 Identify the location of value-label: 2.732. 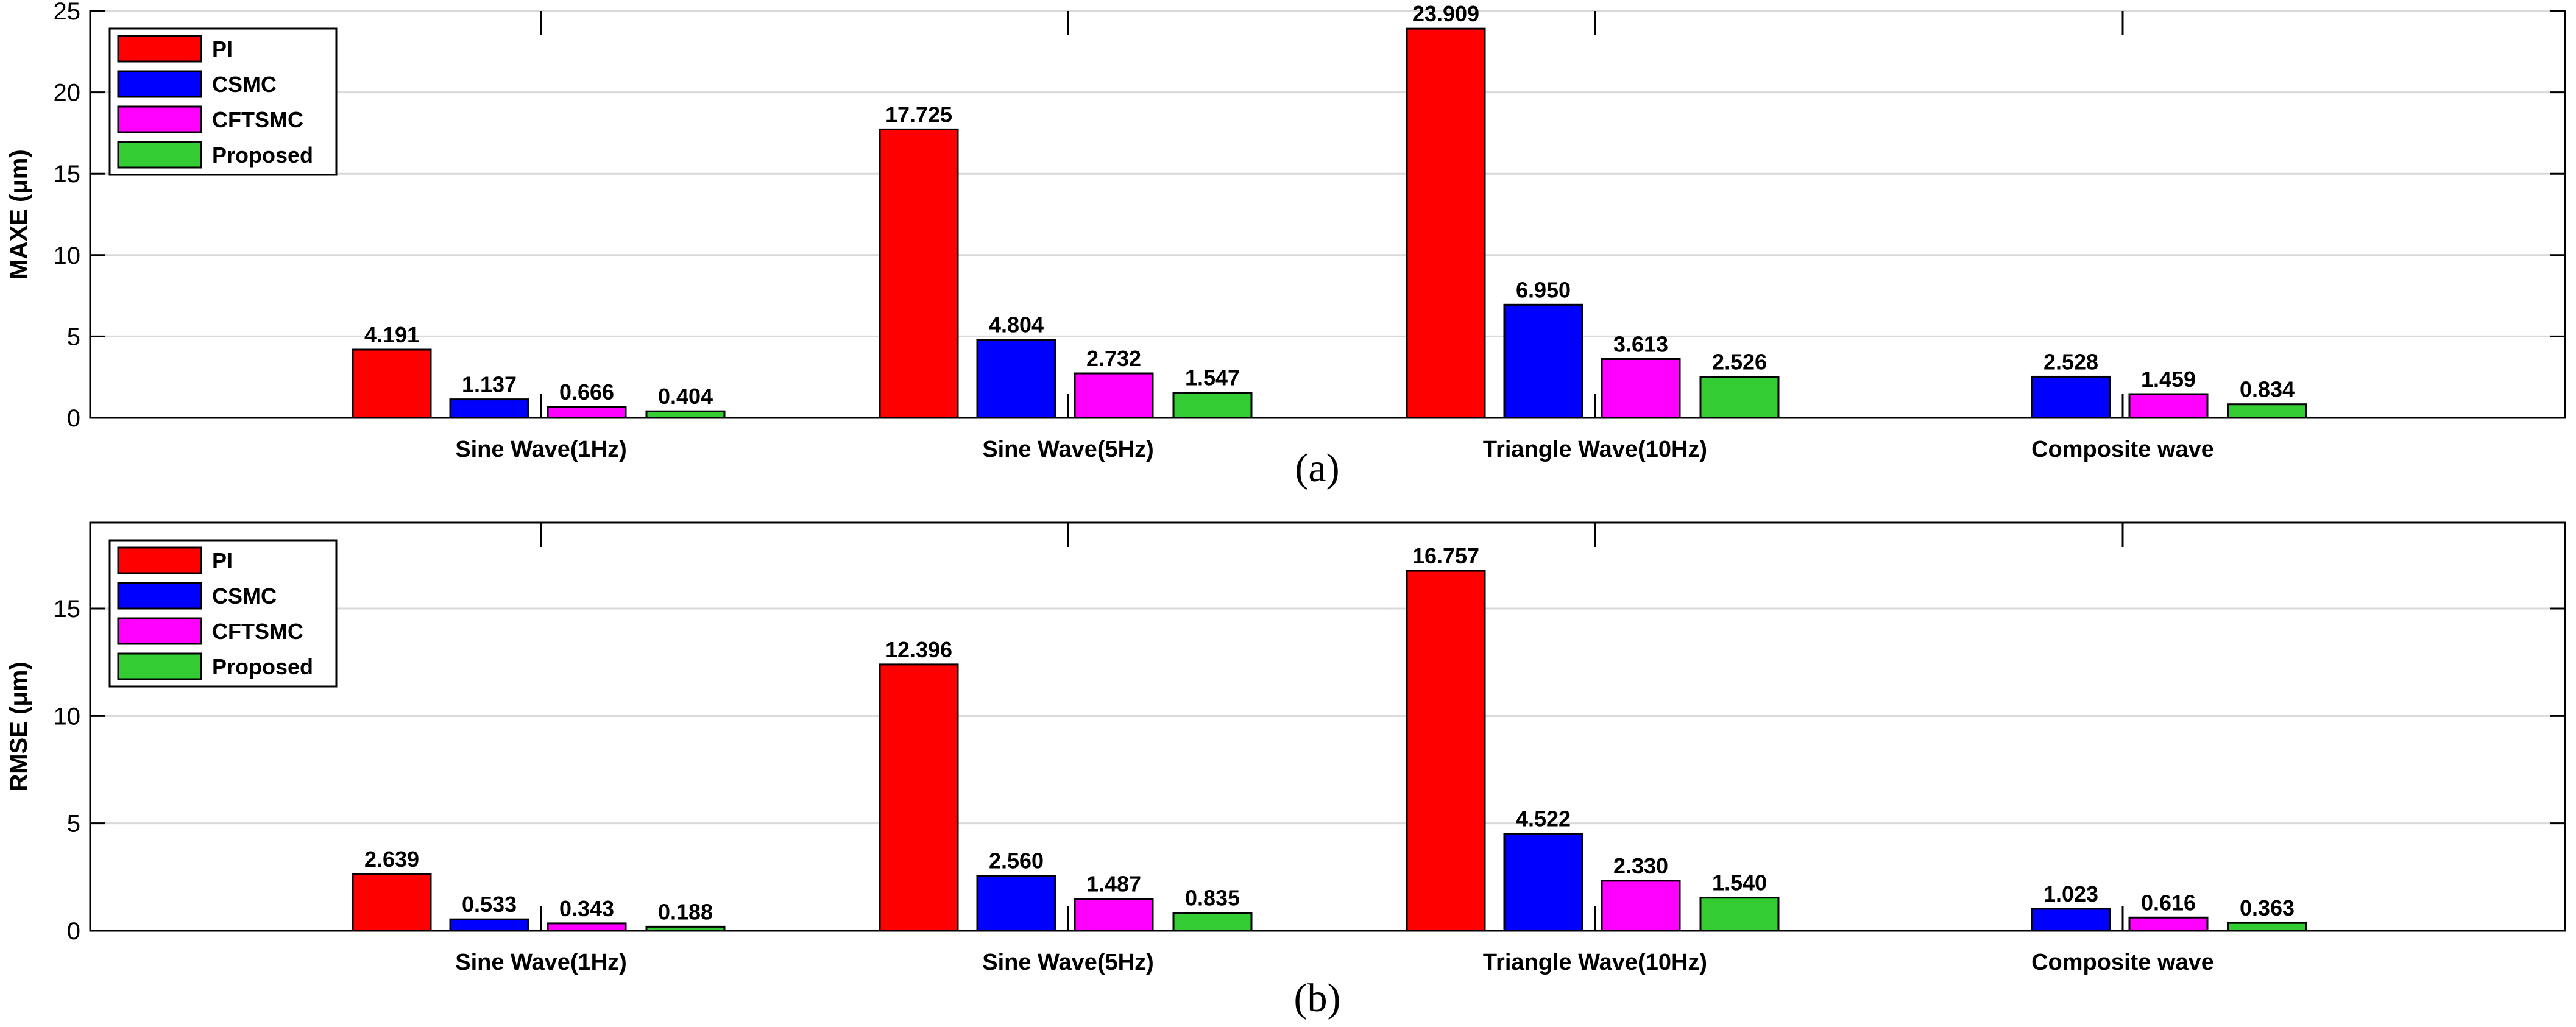
(1113, 358).